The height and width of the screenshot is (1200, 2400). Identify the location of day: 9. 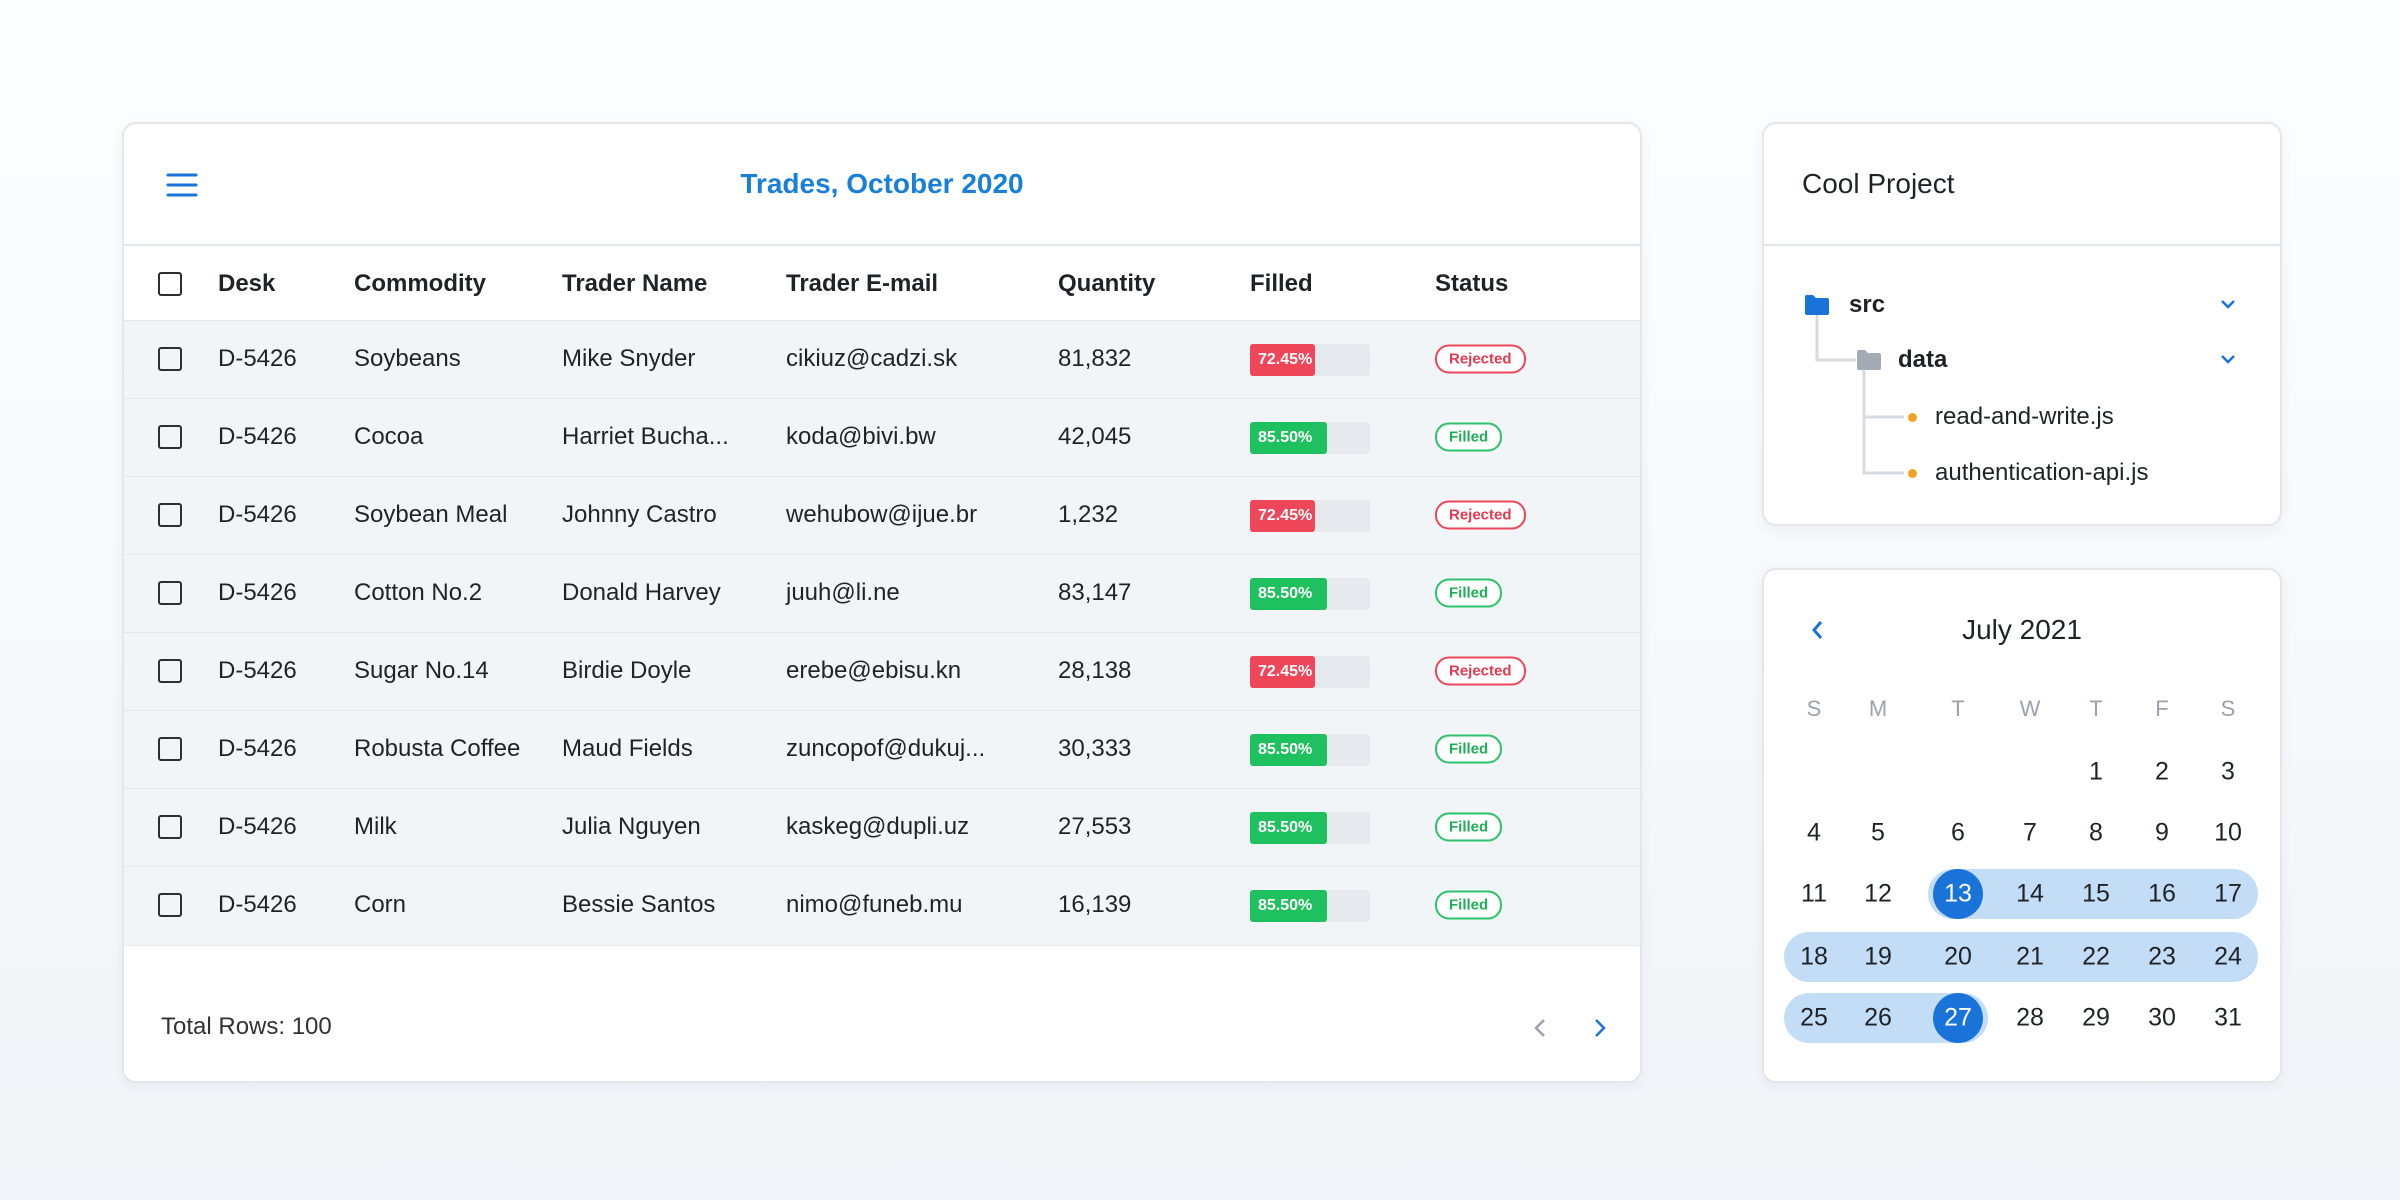
(2162, 832).